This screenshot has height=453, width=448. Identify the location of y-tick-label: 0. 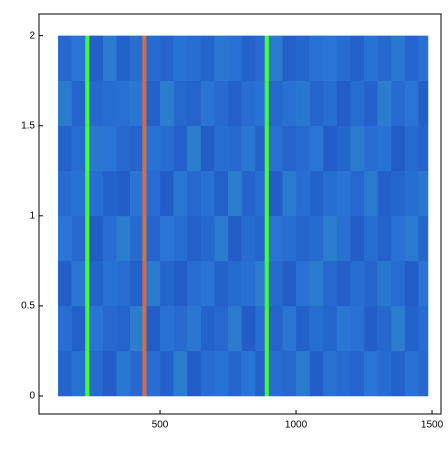
(32, 396).